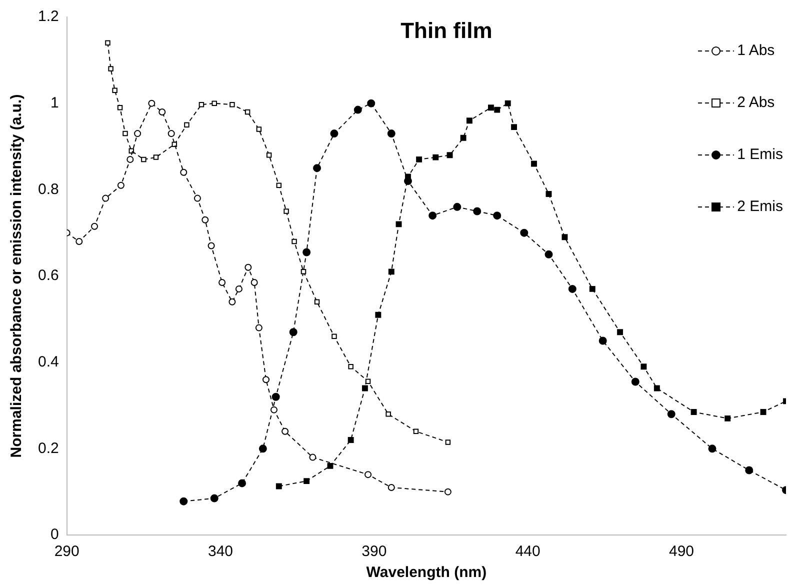 The width and height of the screenshot is (791, 588). I want to click on y-tick-label: 1, so click(54, 103).